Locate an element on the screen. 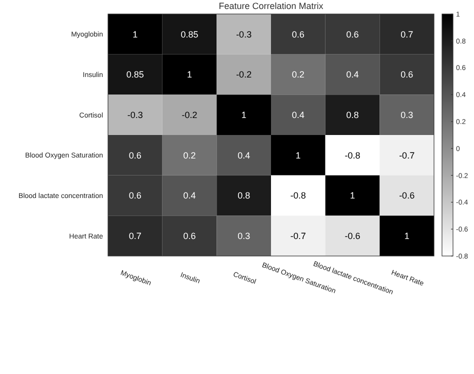 The image size is (474, 374). chart-title: Feature Correlation Matrix is located at coordinates (271, 6).